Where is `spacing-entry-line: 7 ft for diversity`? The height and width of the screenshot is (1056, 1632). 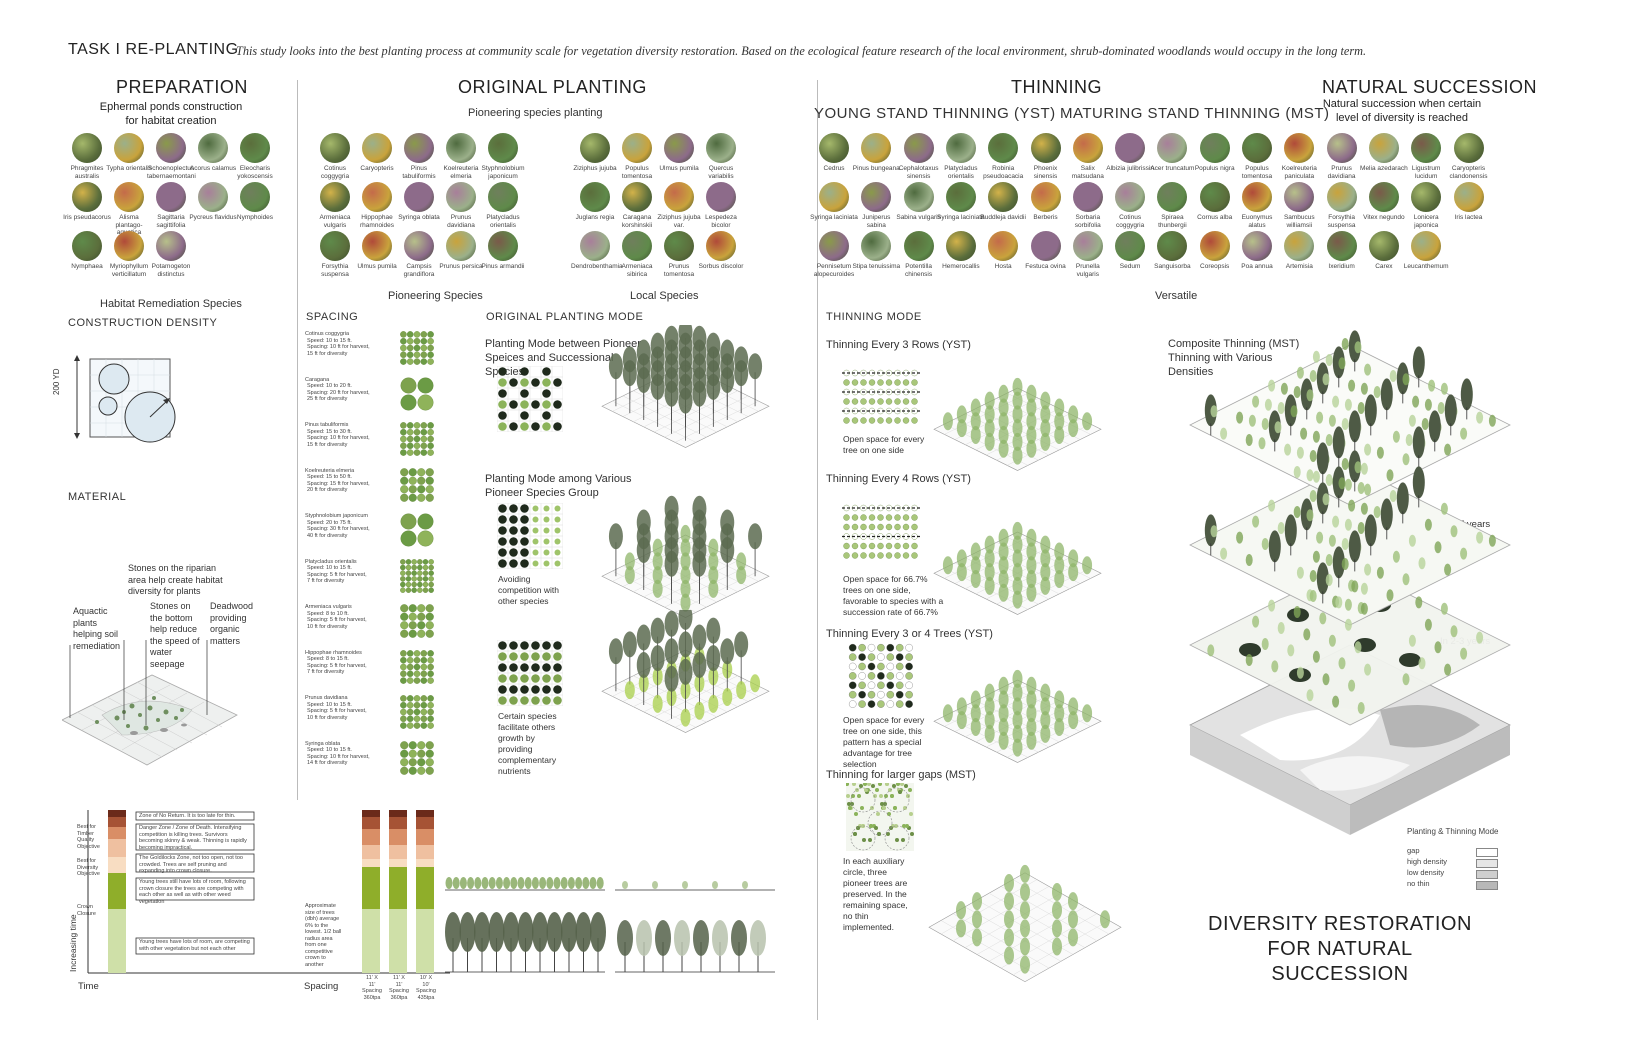 spacing-entry-line: 7 ft for diversity is located at coordinates (326, 581).